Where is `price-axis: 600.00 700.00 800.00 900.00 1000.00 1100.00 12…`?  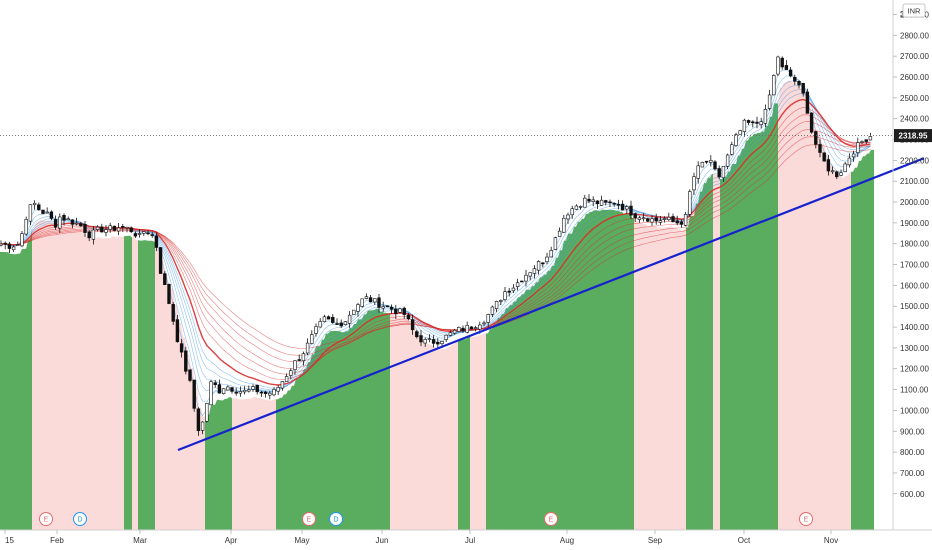
price-axis: 600.00 700.00 800.00 900.00 1000.00 1100.00 12… is located at coordinates (910, 265).